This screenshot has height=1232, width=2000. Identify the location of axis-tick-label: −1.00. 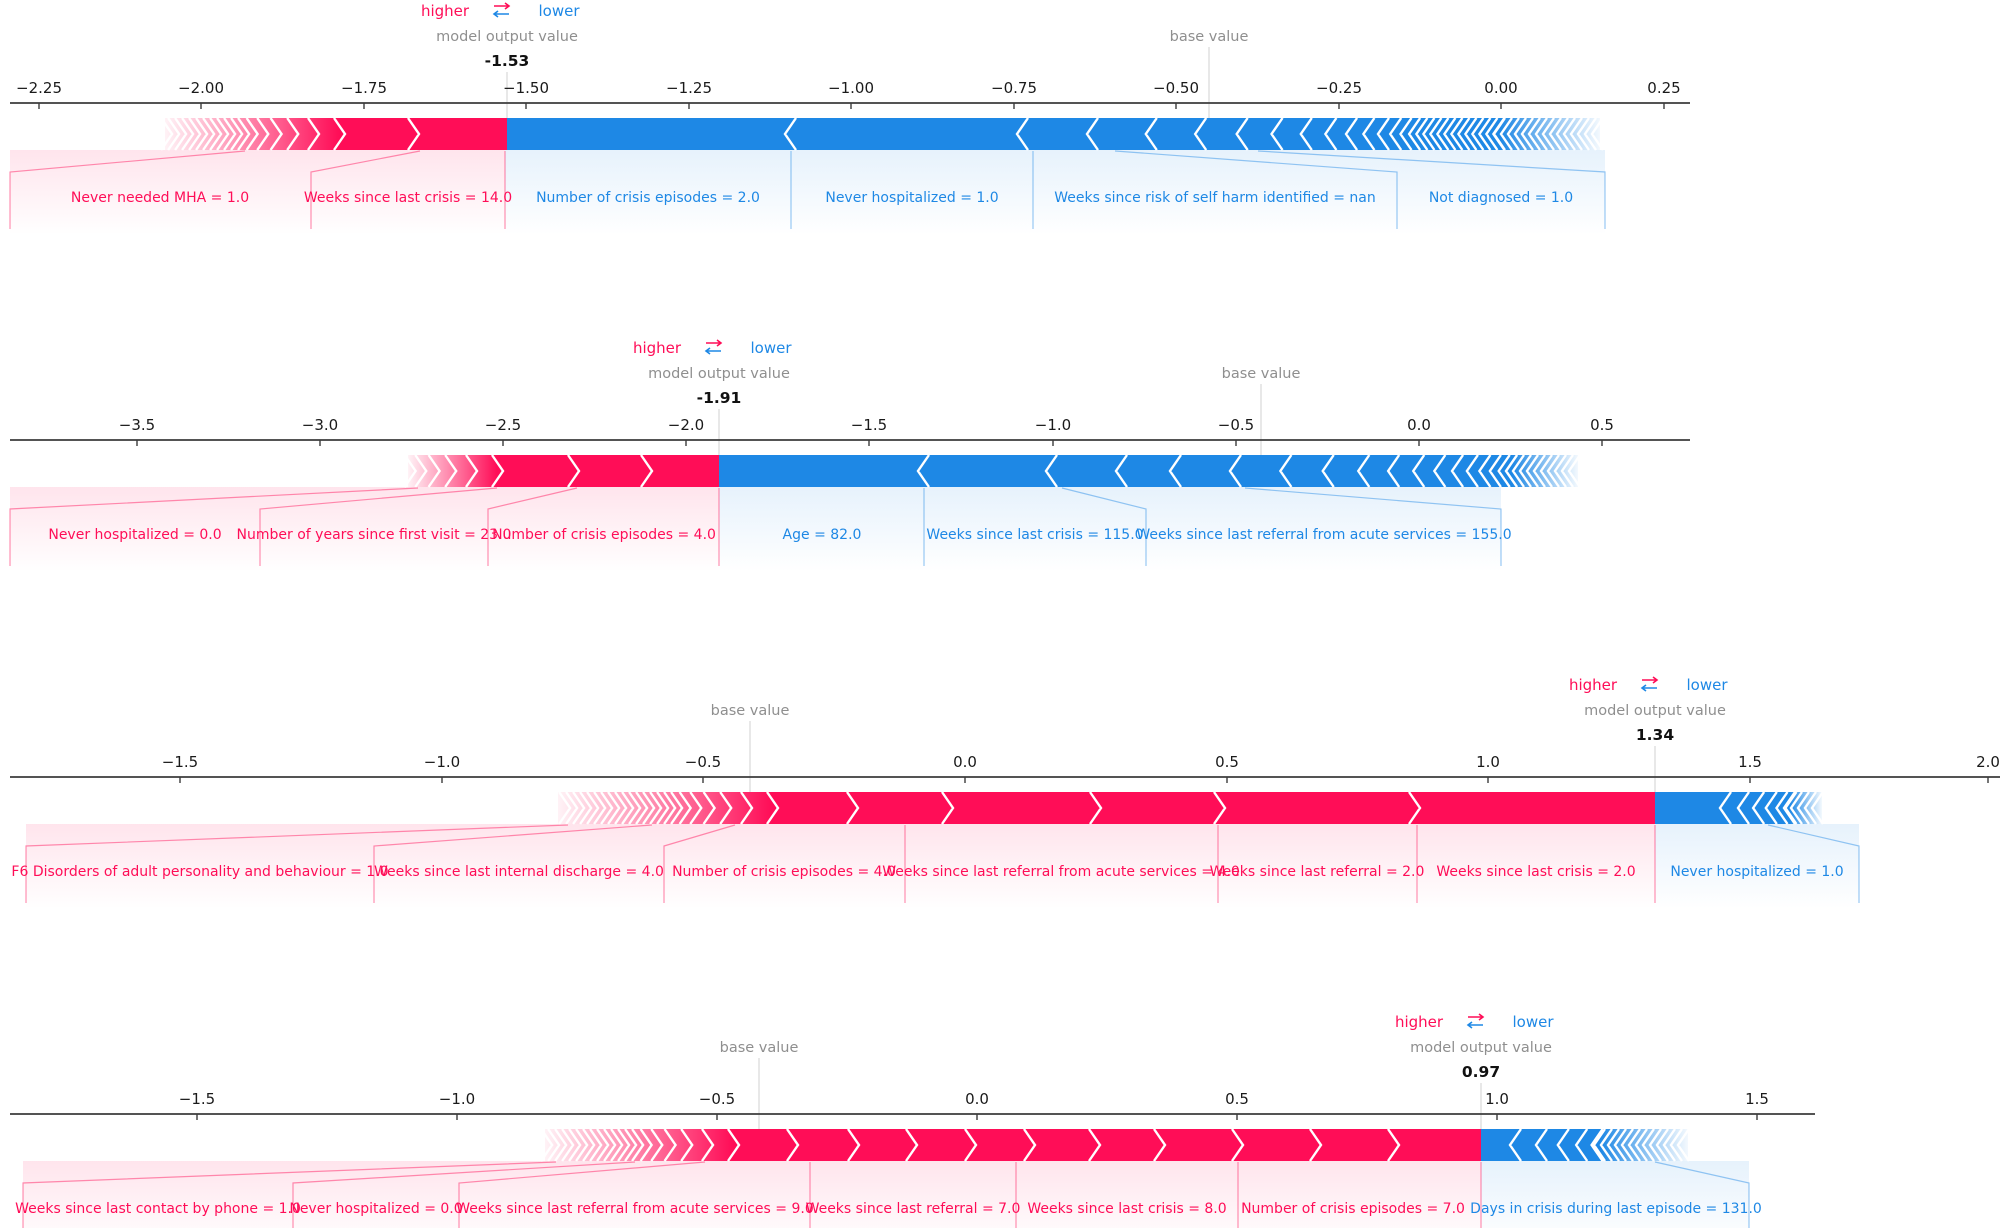
(851, 88).